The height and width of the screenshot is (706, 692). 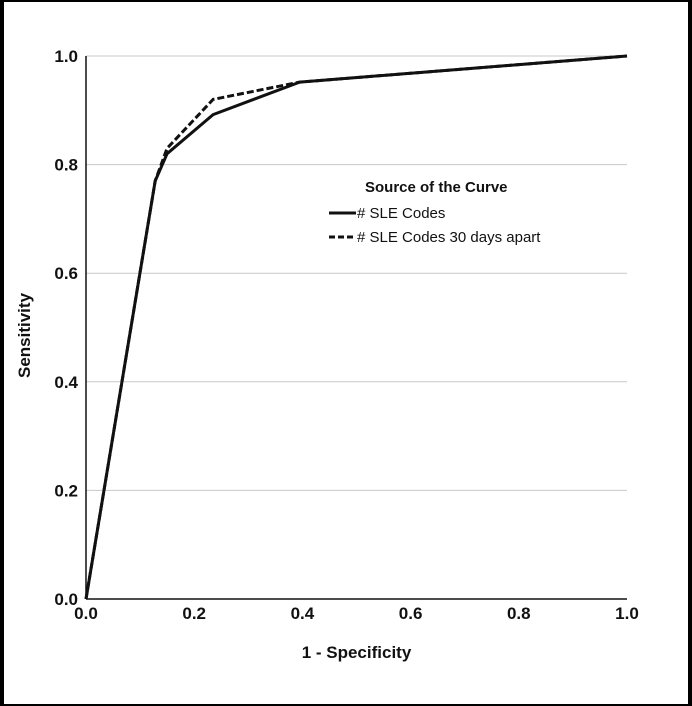 What do you see at coordinates (24, 335) in the screenshot?
I see `y-axis-title: Sensitivity` at bounding box center [24, 335].